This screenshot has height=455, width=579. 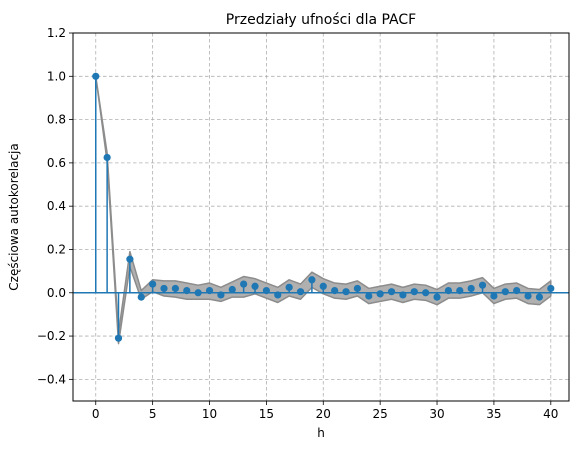 What do you see at coordinates (56, 76) in the screenshot?
I see `y-tick-label: 1.0` at bounding box center [56, 76].